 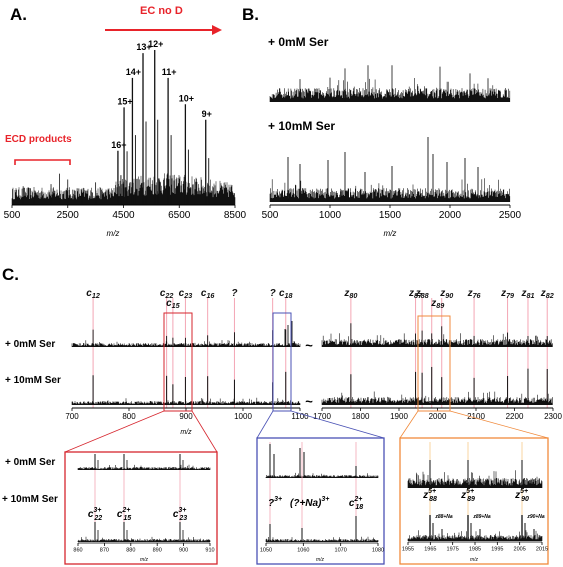 What do you see at coordinates (186, 416) in the screenshot?
I see `panel-c-left-tick-label-2: 900` at bounding box center [186, 416].